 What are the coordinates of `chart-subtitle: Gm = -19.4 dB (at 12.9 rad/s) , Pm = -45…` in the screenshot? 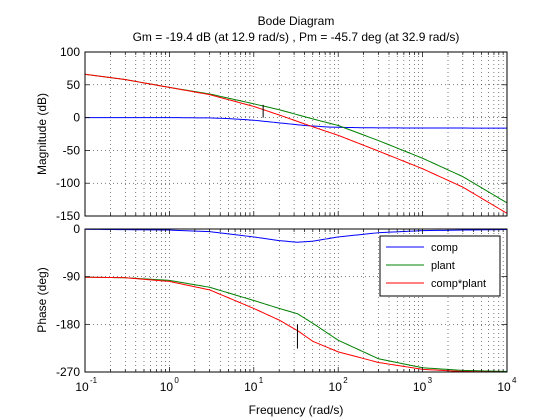 It's located at (296, 37).